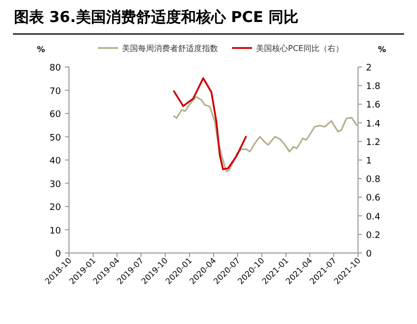 The width and height of the screenshot is (417, 324). Describe the element at coordinates (373, 87) in the screenshot. I see `y2-tick-label: 1.8` at that location.